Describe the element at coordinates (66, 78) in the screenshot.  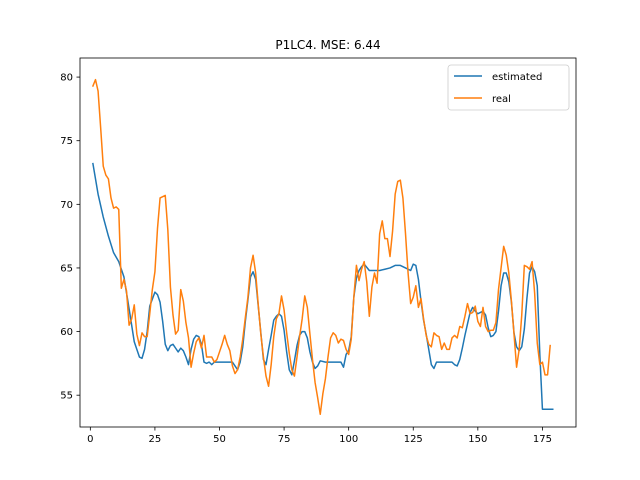
I see `y-tick-label: 80` at that location.